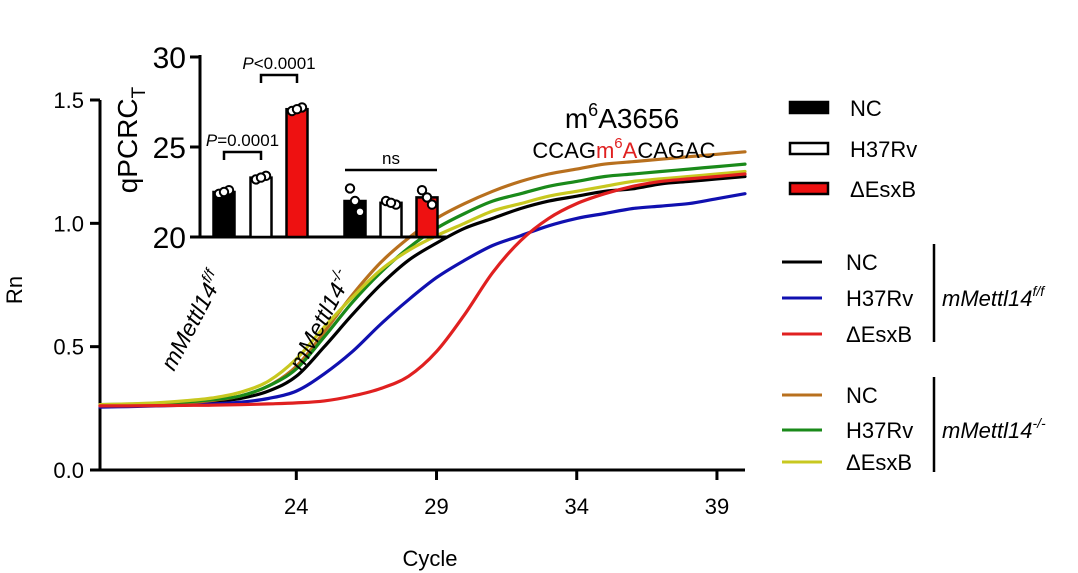  I want to click on main-y-tick-label: 0.0, so click(68, 470).